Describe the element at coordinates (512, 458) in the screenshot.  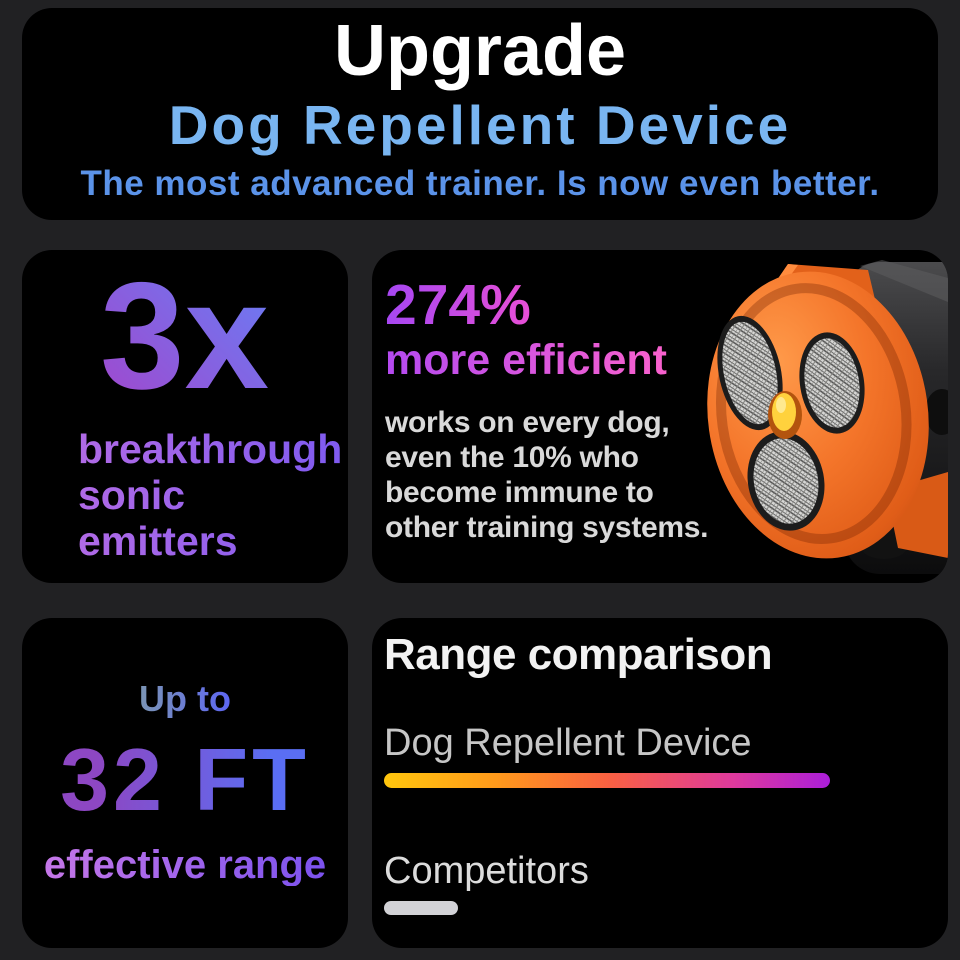
I see `efficiency-body-line2: even the 10% who` at that location.